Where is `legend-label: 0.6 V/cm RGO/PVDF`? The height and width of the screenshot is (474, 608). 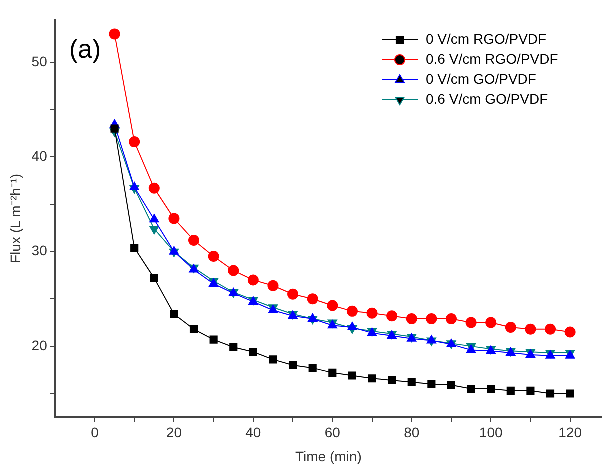
legend-label: 0.6 V/cm RGO/PVDF is located at coordinates (492, 58).